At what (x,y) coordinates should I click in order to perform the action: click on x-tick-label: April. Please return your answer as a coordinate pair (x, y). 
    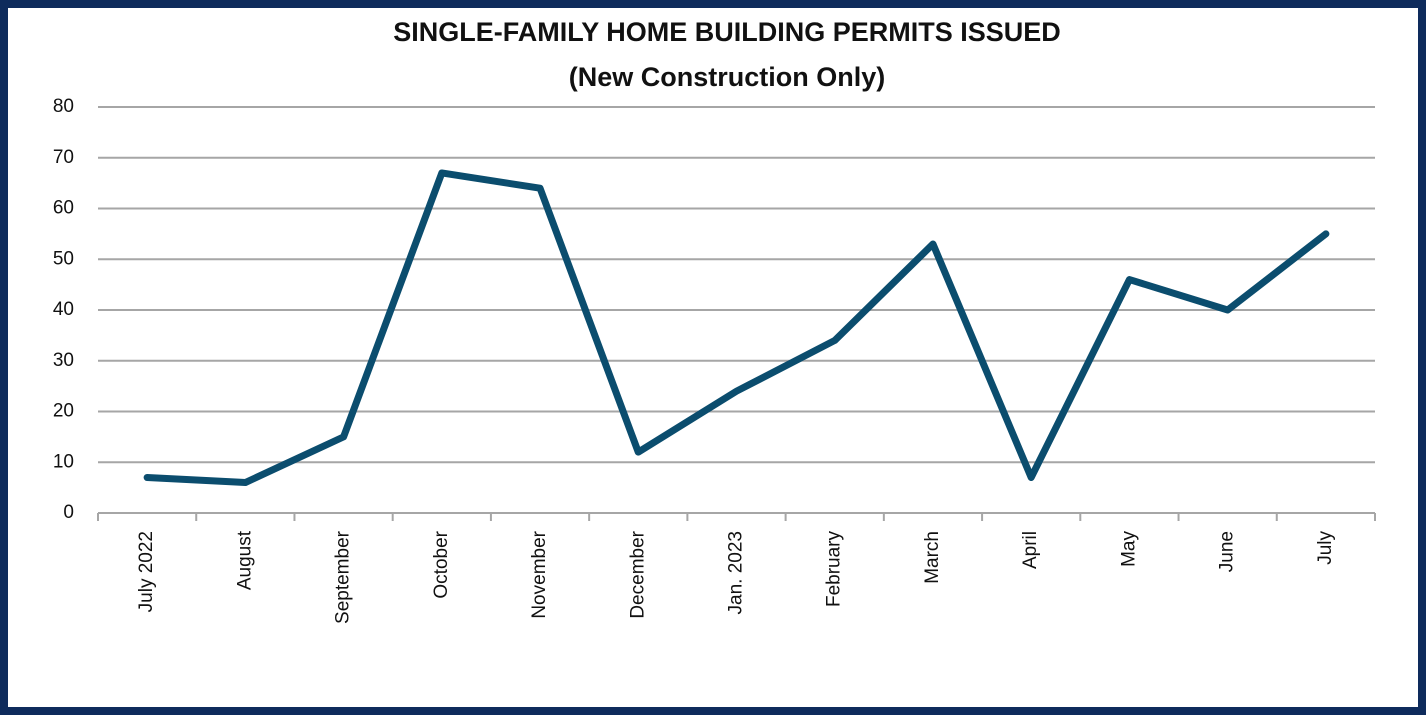
    Looking at the image, I should click on (1030, 550).